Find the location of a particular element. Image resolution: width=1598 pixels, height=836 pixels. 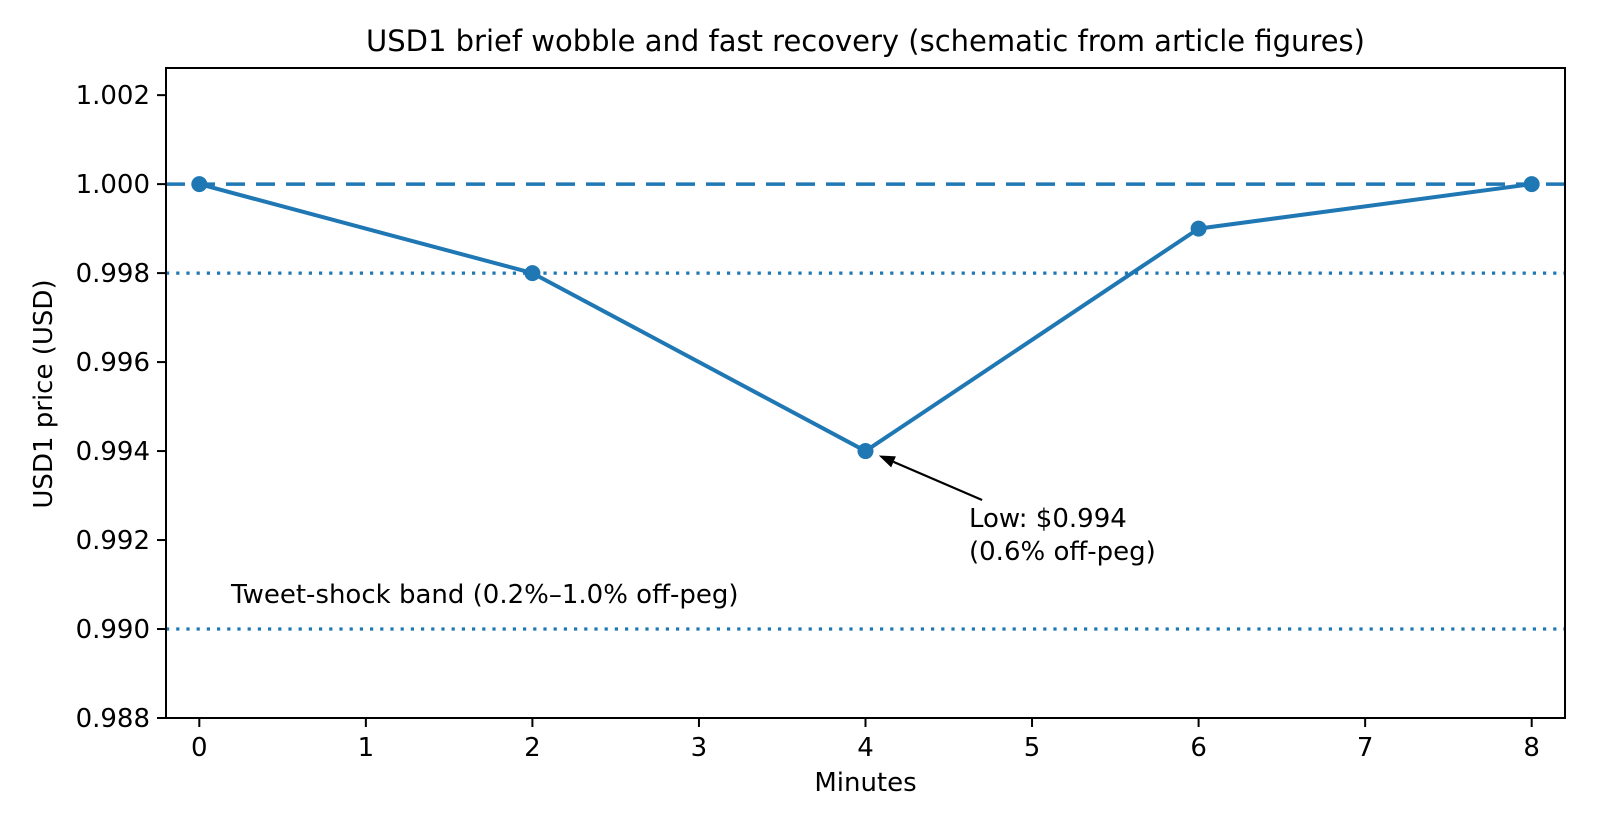

x-tick-label: 8 is located at coordinates (1531, 748).